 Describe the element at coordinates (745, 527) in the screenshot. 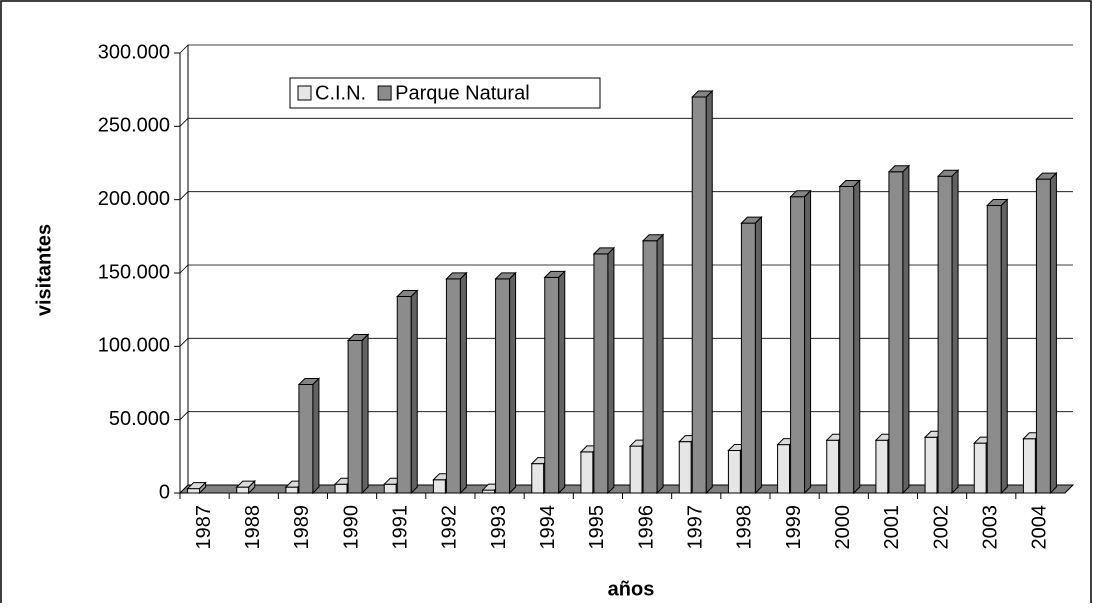

I see `x-tick-label: 1998` at that location.